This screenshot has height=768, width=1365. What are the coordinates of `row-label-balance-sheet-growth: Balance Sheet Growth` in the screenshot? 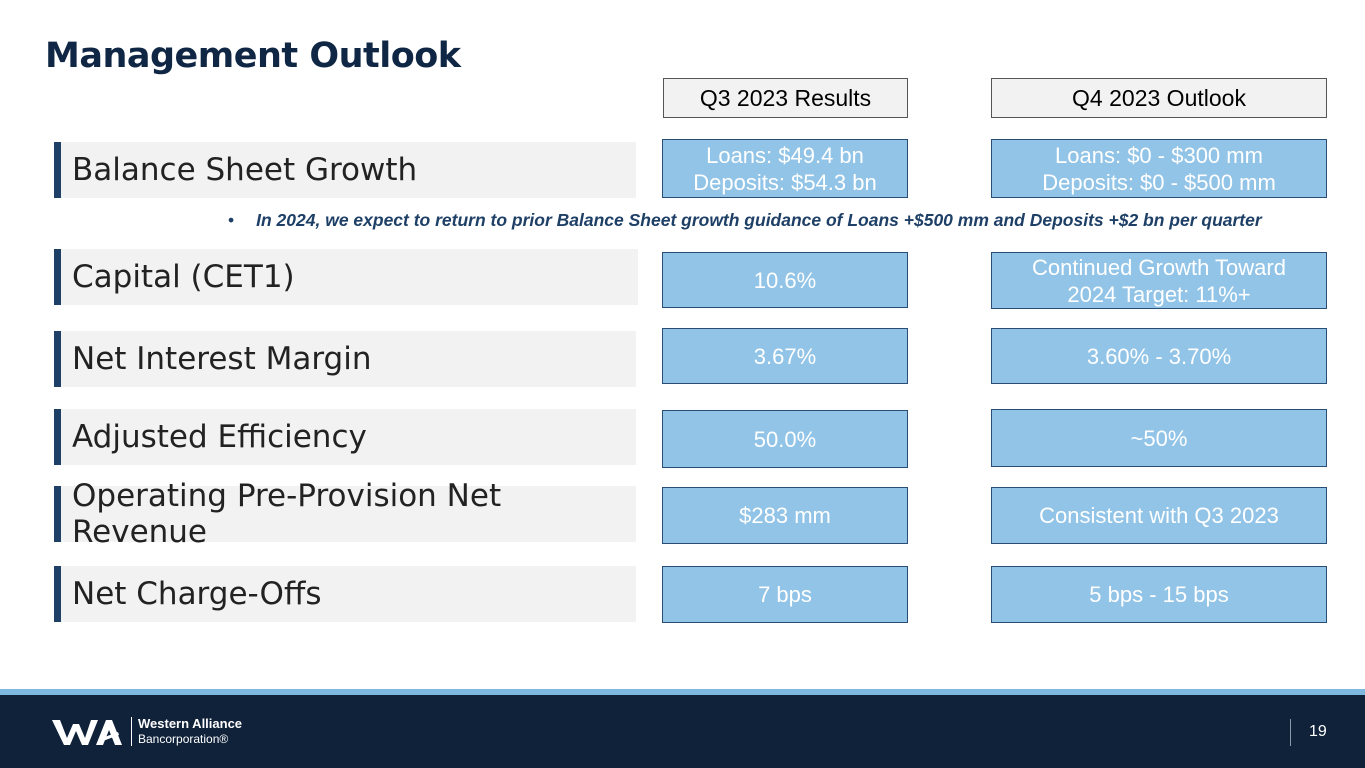 It's located at (345, 170).